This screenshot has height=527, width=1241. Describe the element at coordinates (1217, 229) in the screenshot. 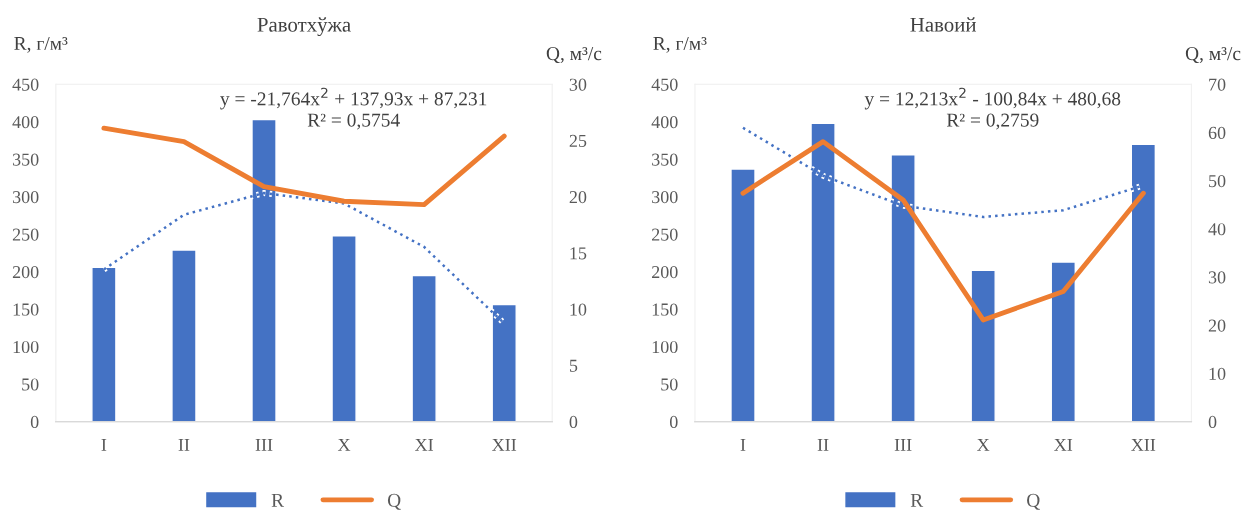

I see `y2-tick-label: 40` at that location.